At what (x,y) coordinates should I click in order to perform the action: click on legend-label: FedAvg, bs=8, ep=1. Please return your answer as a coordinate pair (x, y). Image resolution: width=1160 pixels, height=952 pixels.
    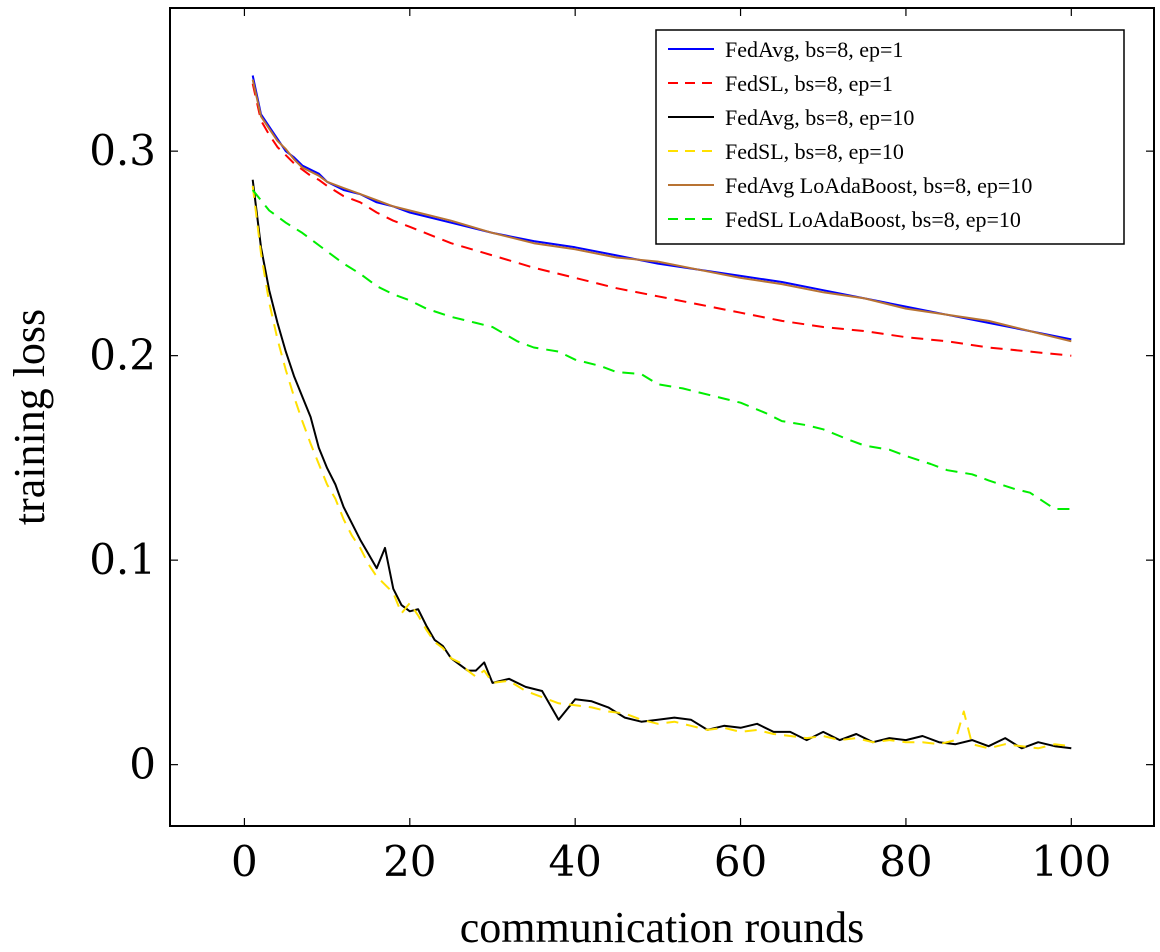
    Looking at the image, I should click on (814, 49).